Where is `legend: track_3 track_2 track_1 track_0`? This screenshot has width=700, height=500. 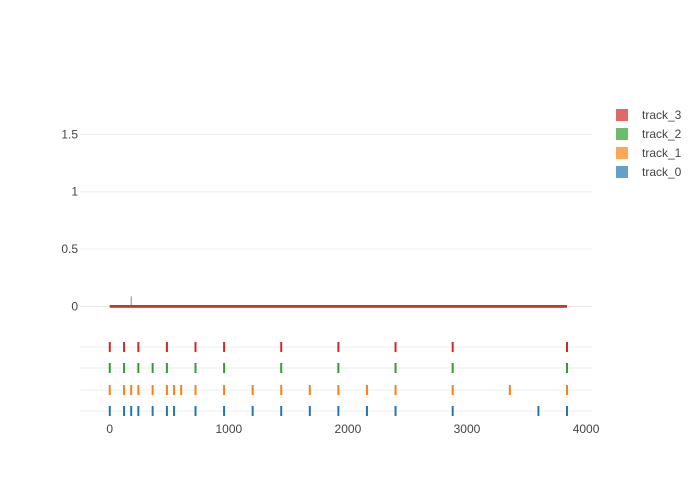 legend: track_3 track_2 track_1 track_0 is located at coordinates (649, 143).